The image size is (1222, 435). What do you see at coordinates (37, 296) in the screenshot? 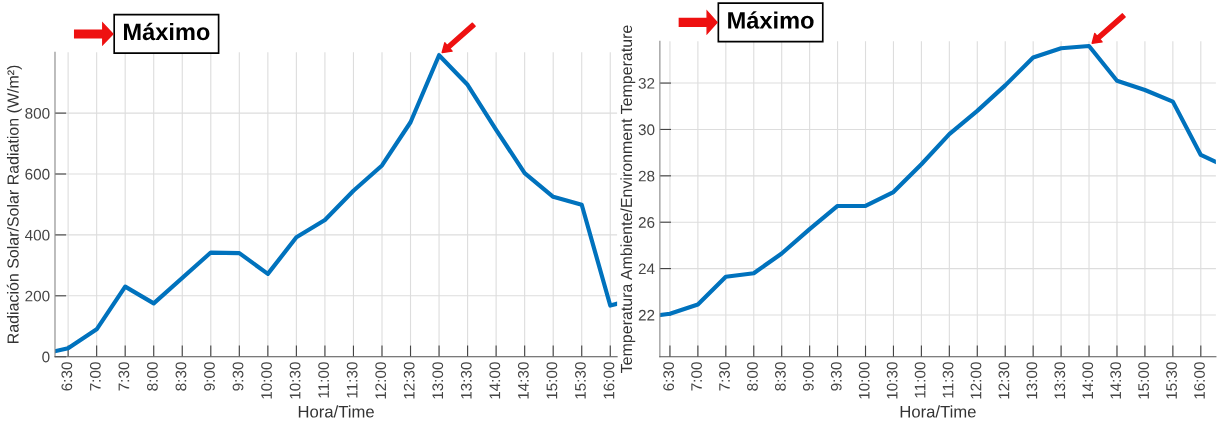
I see `y-tick-label: 200` at bounding box center [37, 296].